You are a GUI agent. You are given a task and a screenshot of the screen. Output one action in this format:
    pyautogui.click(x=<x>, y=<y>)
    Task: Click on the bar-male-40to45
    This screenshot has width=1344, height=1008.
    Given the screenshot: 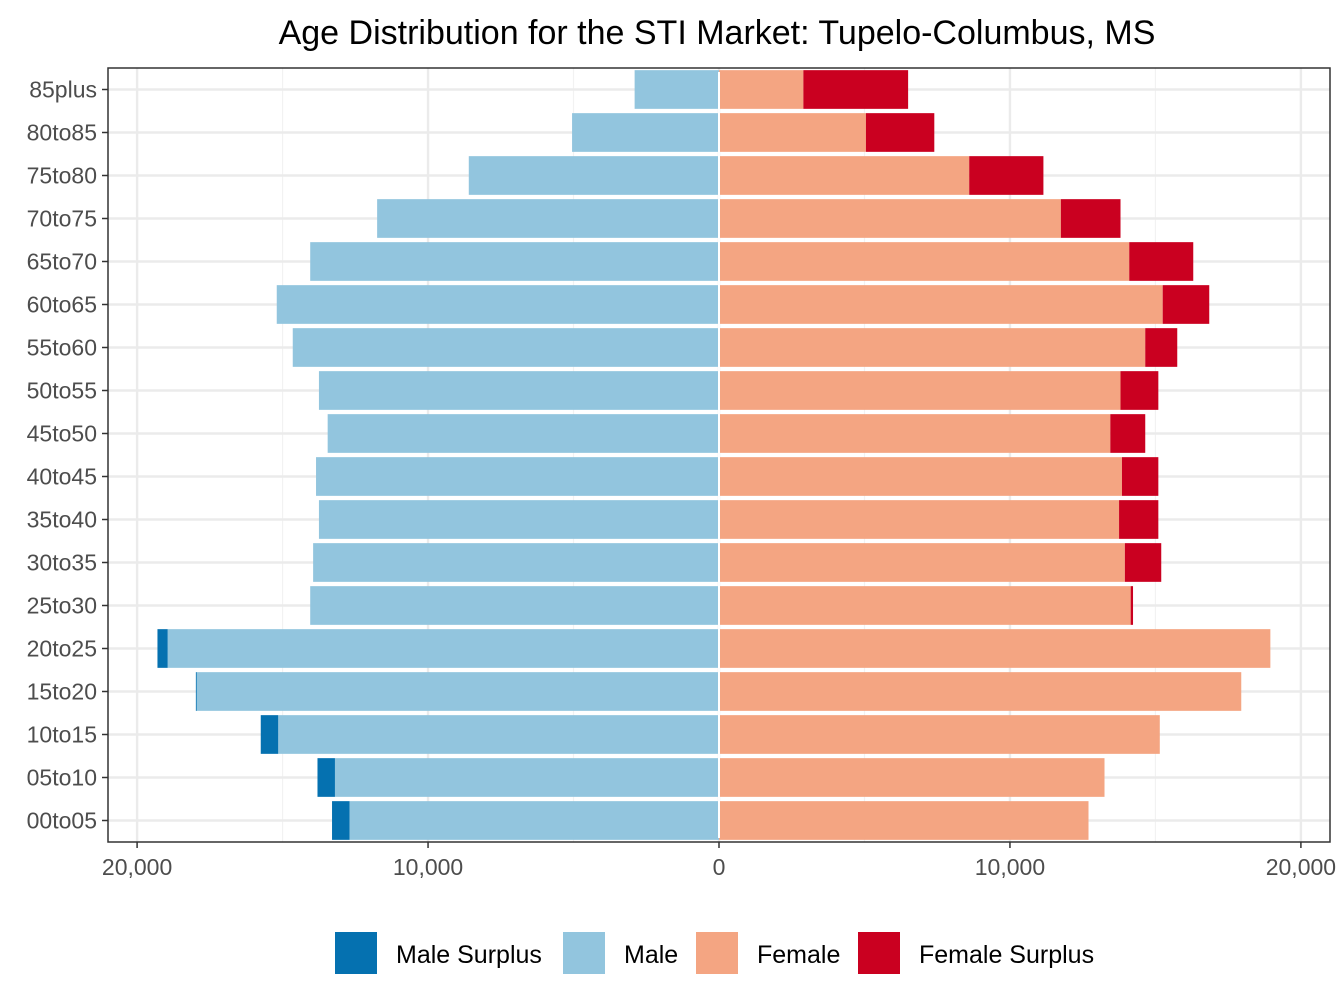 What is the action you would take?
    pyautogui.click(x=517, y=476)
    